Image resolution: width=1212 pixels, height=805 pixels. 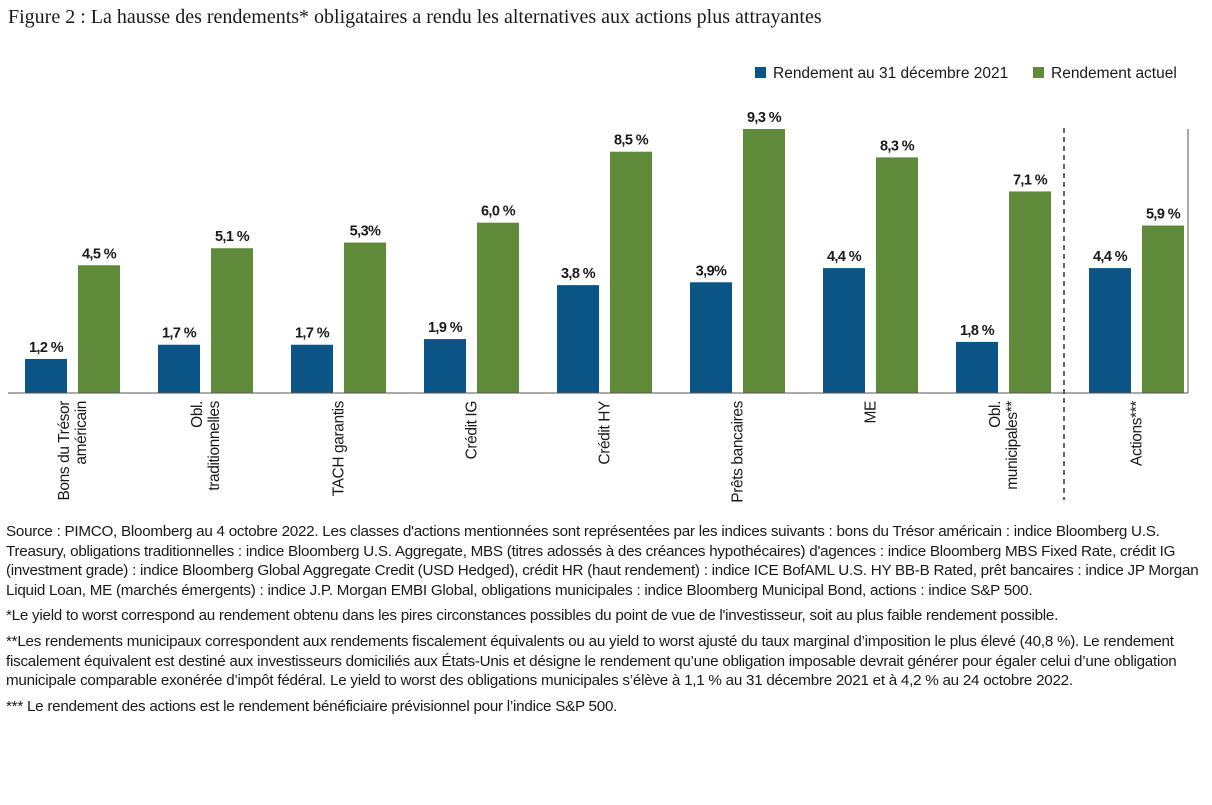 What do you see at coordinates (99, 254) in the screenshot?
I see `data-label: 4,5 %` at bounding box center [99, 254].